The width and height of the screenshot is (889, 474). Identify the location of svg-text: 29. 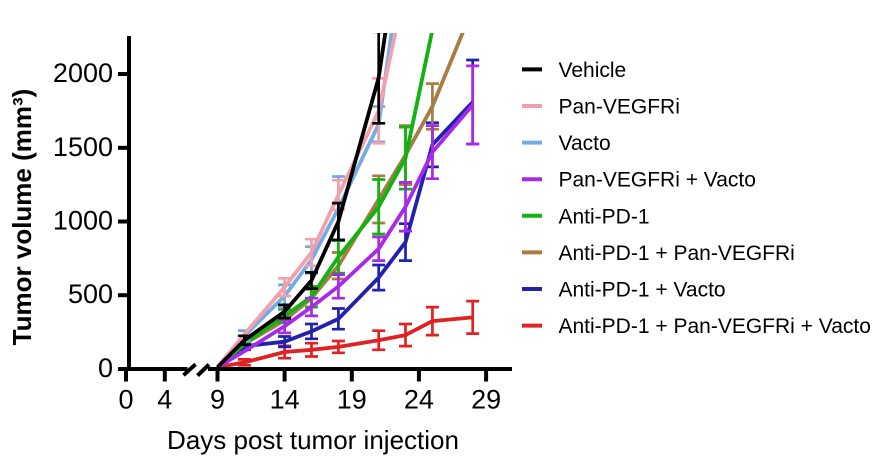
(486, 400).